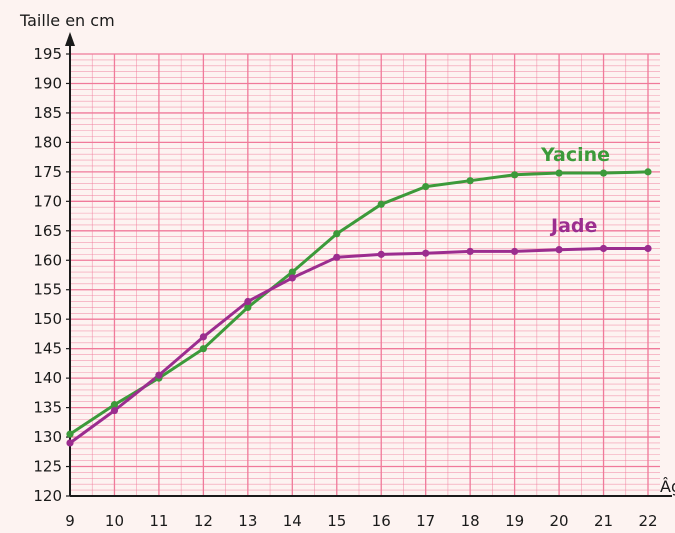 Image resolution: width=675 pixels, height=533 pixels. What do you see at coordinates (336, 521) in the screenshot?
I see `x-tick-label: 15` at bounding box center [336, 521].